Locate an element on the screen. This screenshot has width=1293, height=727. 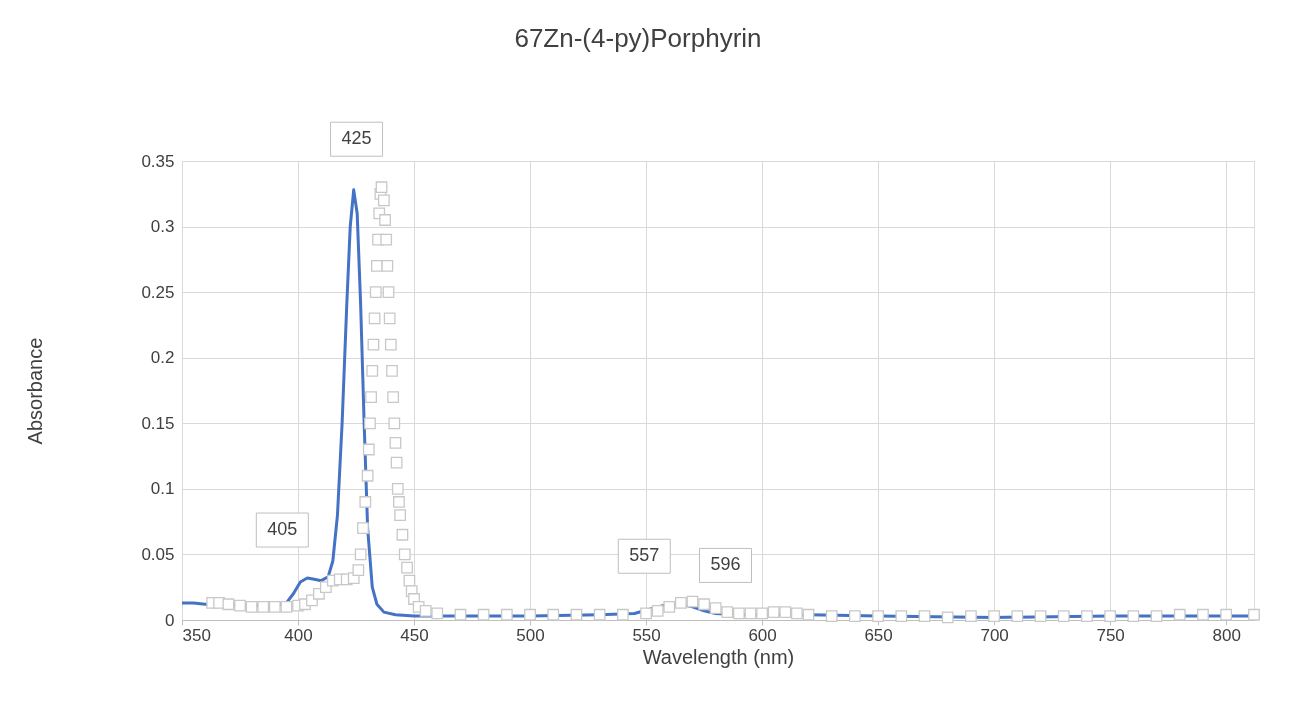
y-tick-label: 0.2 is located at coordinates (162, 358).